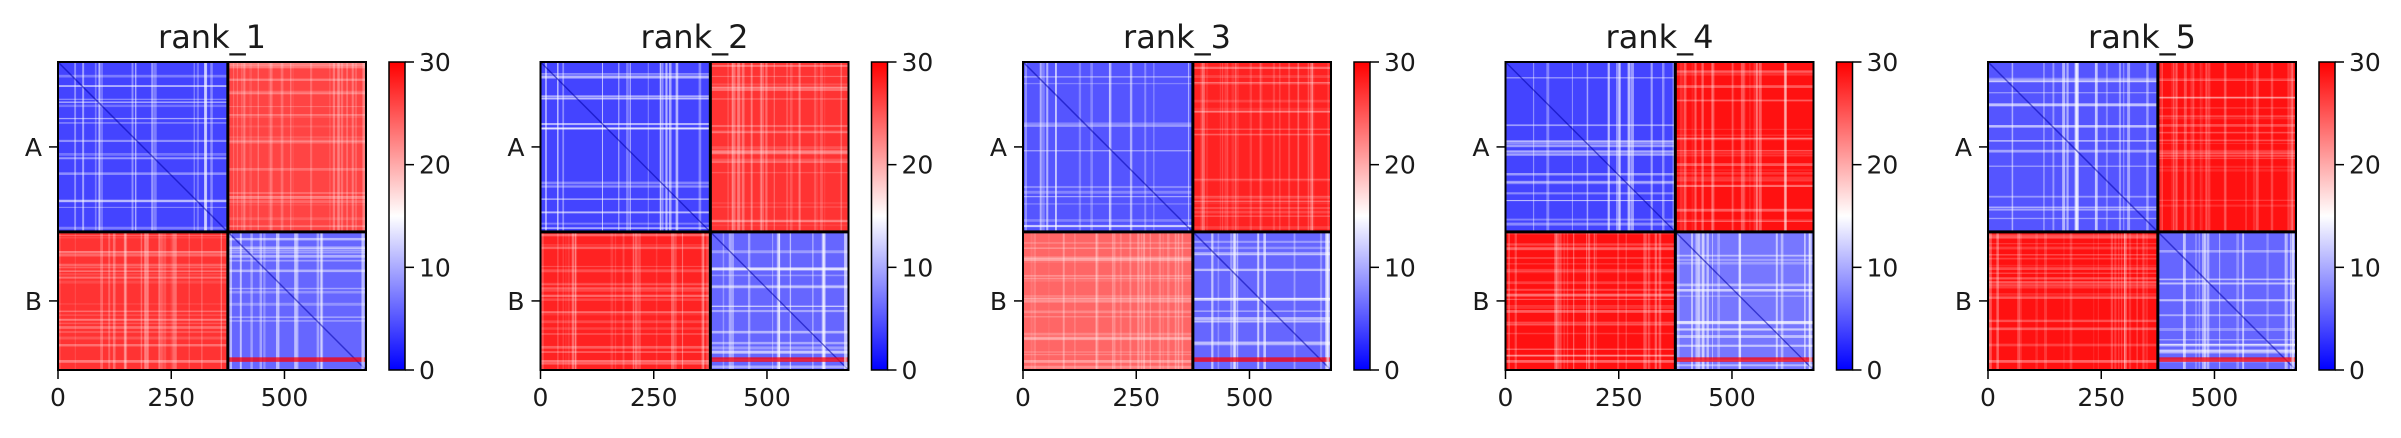 Image resolution: width=2401 pixels, height=438 pixels. Describe the element at coordinates (212, 37) in the screenshot. I see `panel-title: rank_1` at that location.